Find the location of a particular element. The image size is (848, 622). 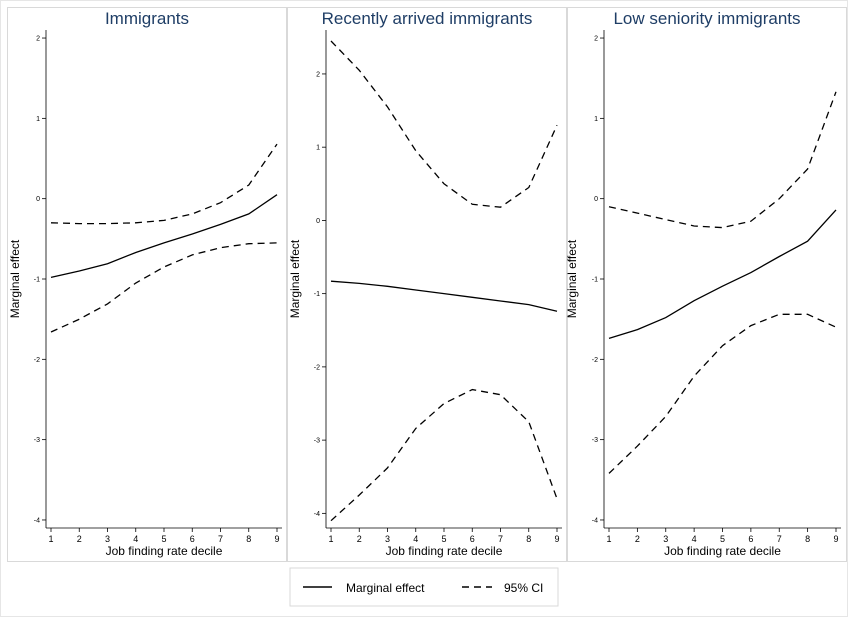

legend: Marginal effect 95% CI is located at coordinates (424, 587).